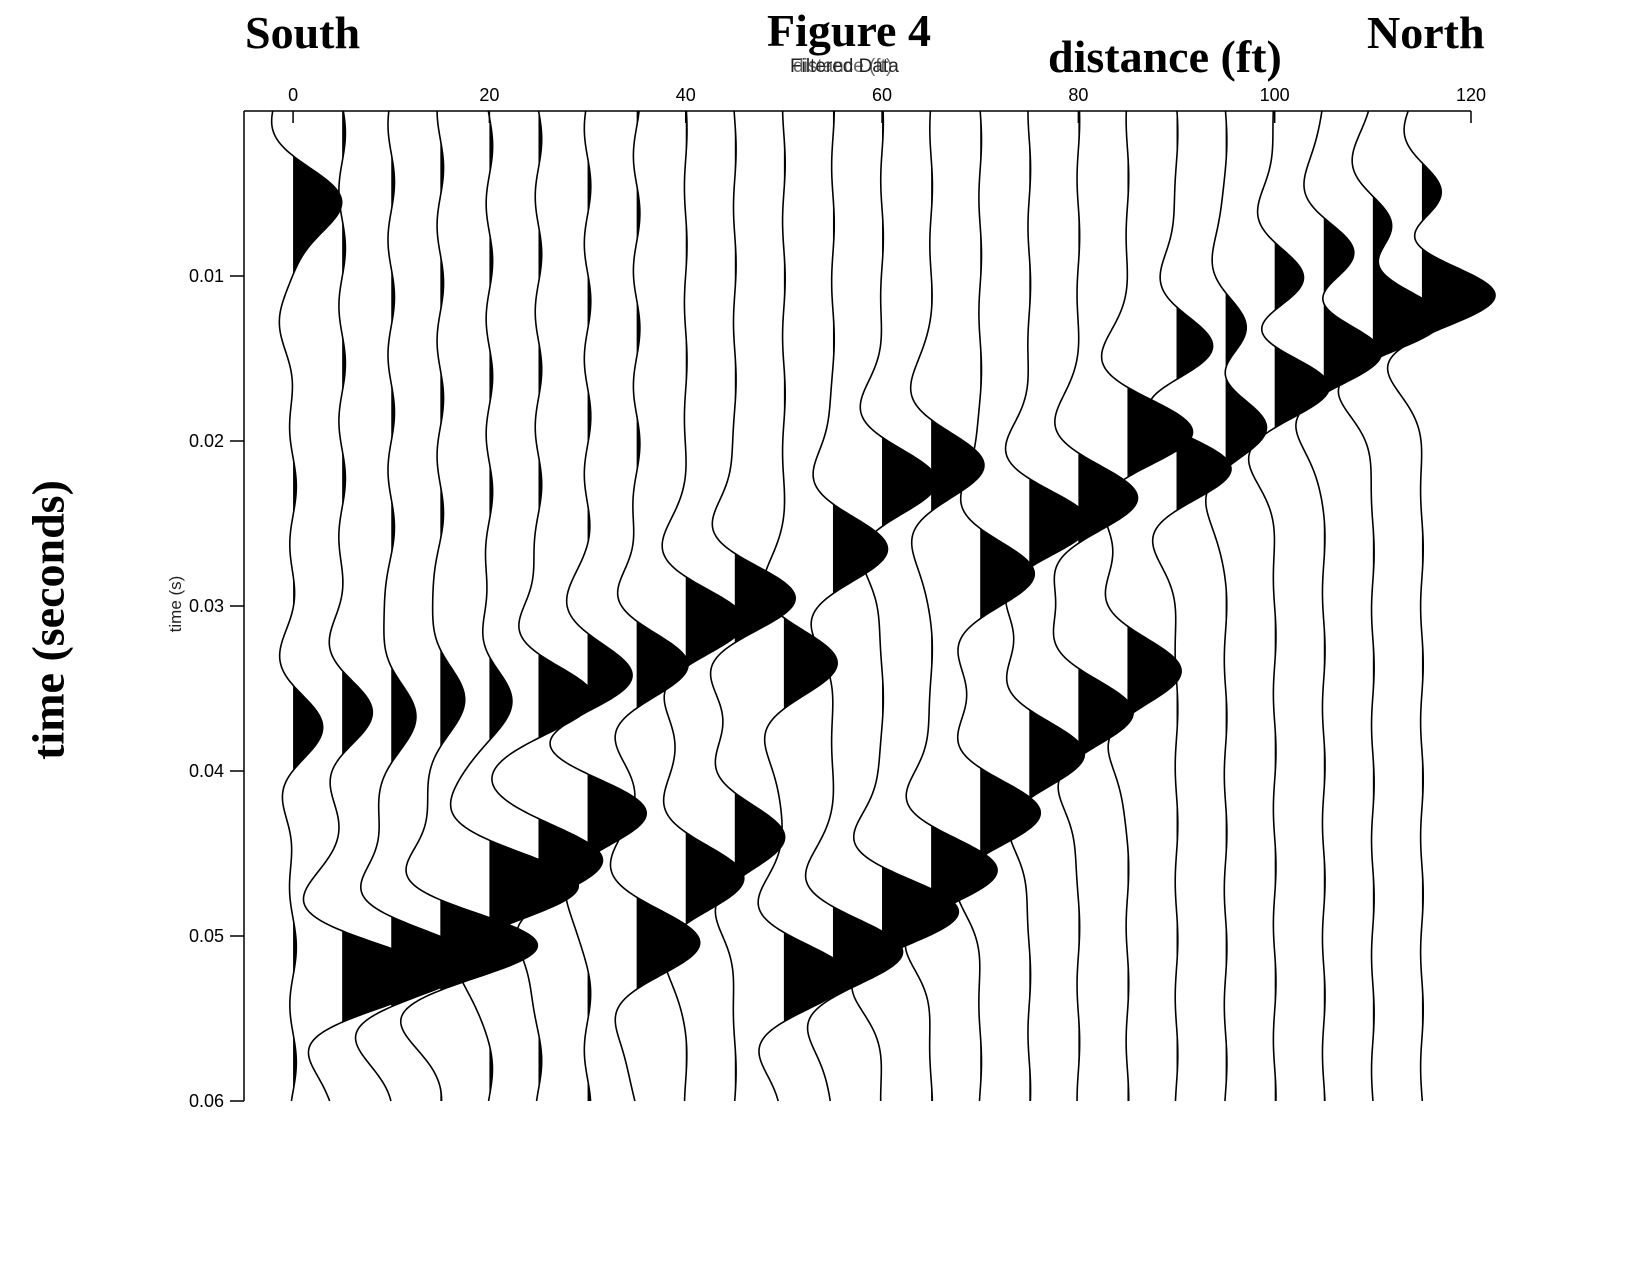  What do you see at coordinates (1471, 95) in the screenshot?
I see `x-tick-label: 120` at bounding box center [1471, 95].